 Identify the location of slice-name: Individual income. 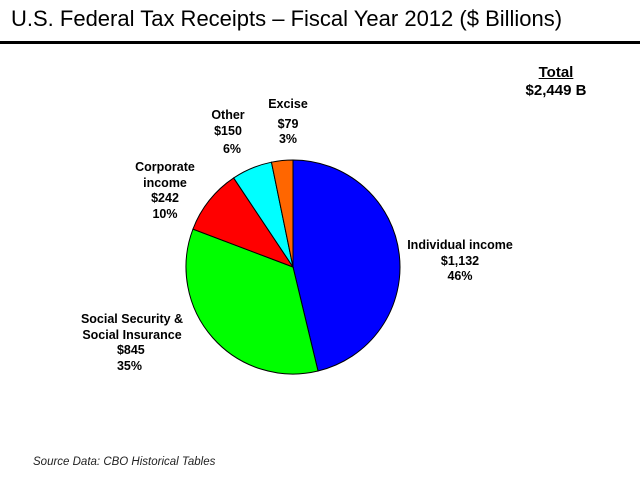
(460, 245).